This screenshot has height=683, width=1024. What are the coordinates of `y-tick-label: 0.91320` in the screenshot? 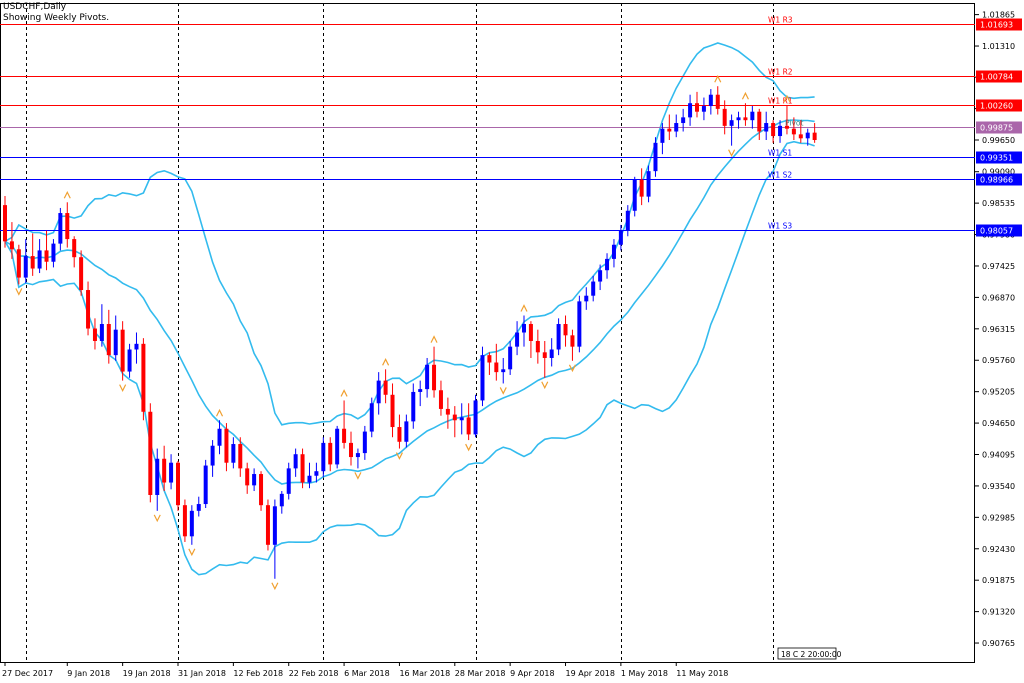 It's located at (998, 612).